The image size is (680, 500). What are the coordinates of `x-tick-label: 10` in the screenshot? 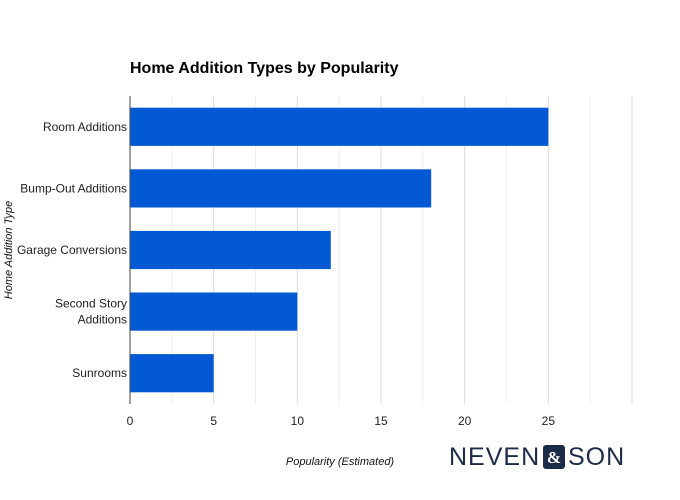 It's located at (298, 421).